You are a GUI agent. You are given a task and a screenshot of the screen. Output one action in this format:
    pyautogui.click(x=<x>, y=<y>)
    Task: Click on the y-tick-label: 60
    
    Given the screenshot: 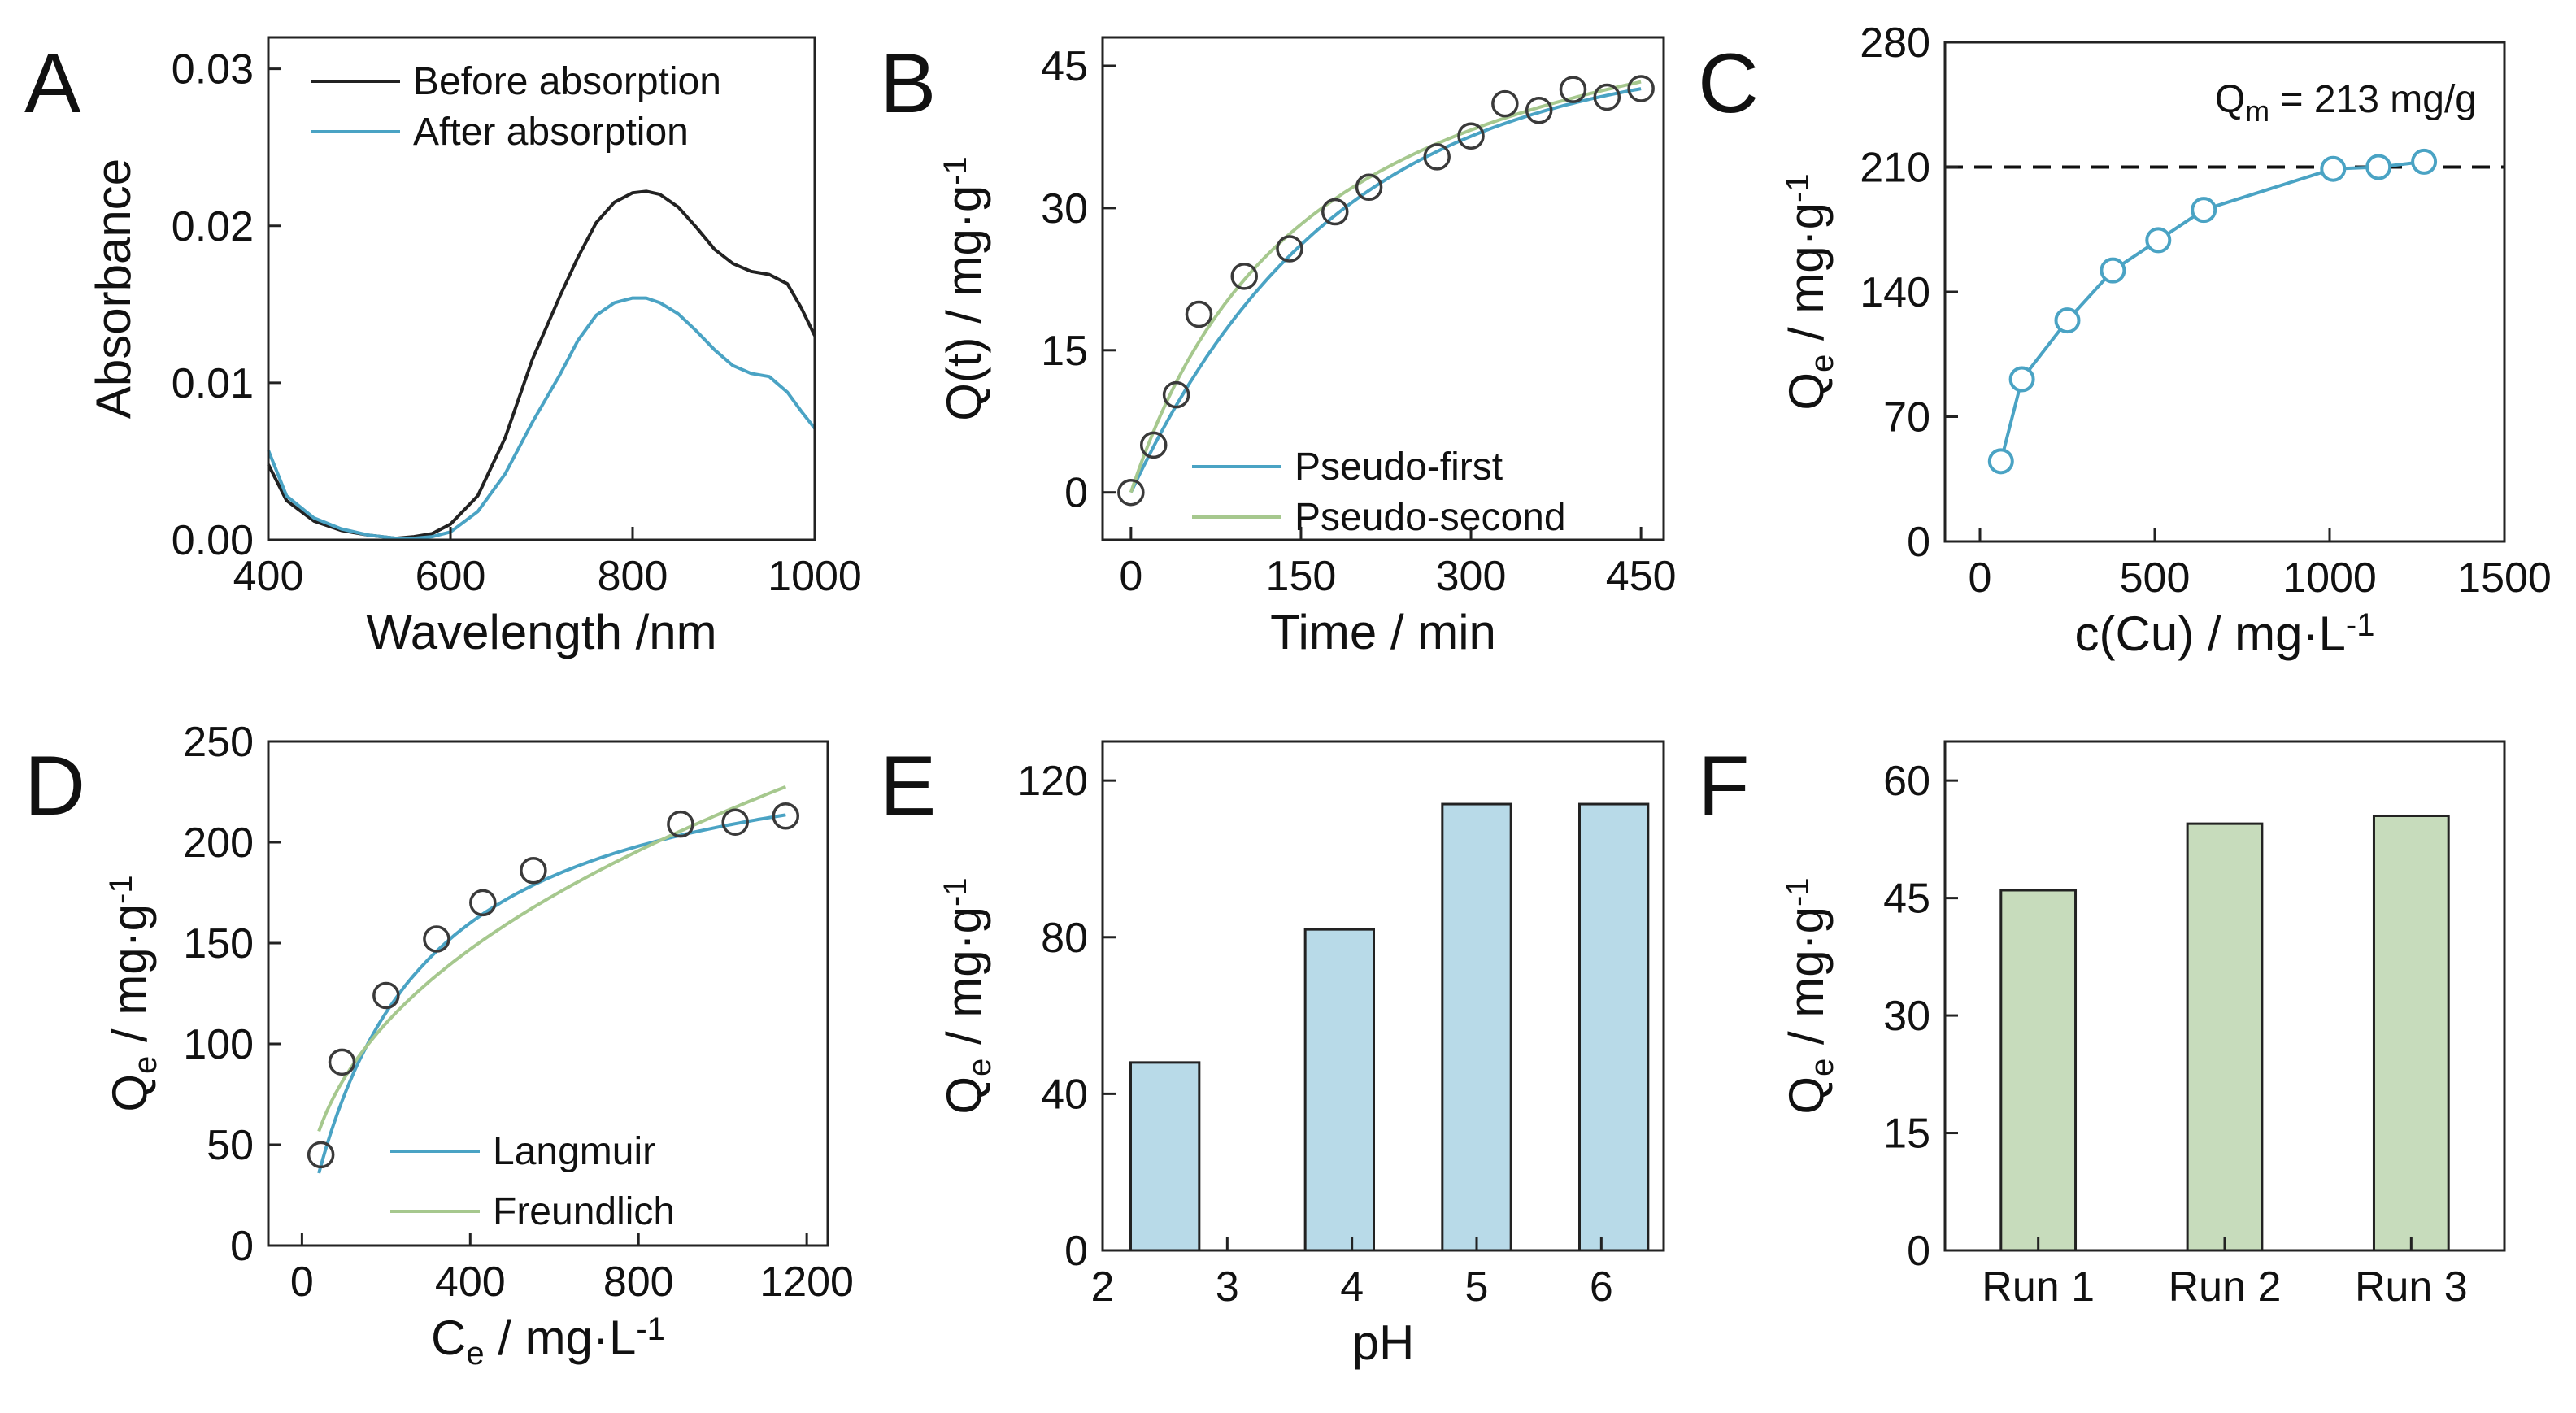 What is the action you would take?
    pyautogui.click(x=1907, y=781)
    